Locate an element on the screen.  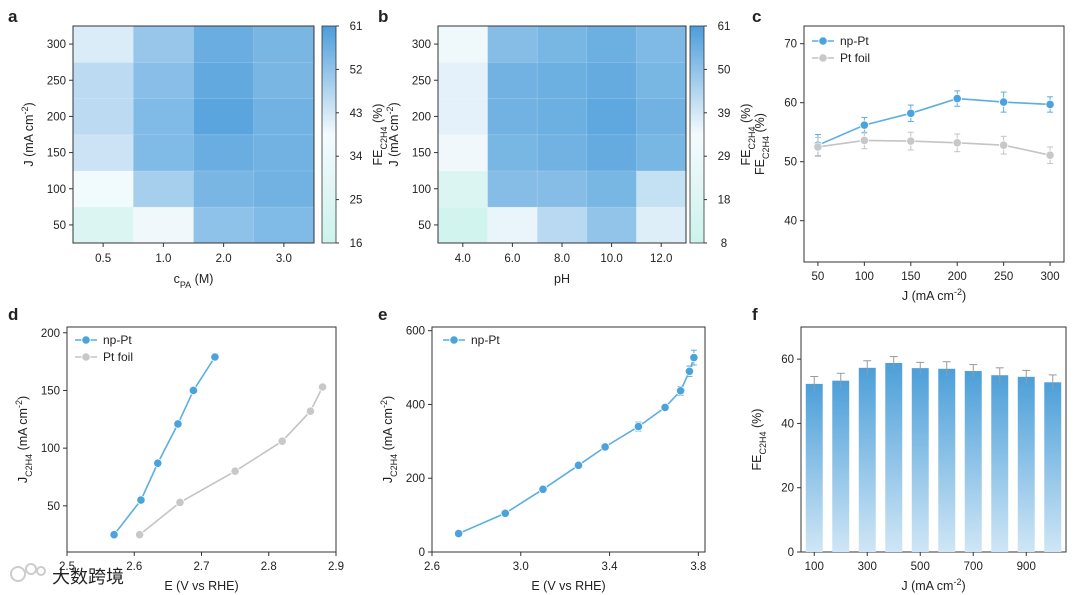
y-tick-label: 50 is located at coordinates (424, 226).